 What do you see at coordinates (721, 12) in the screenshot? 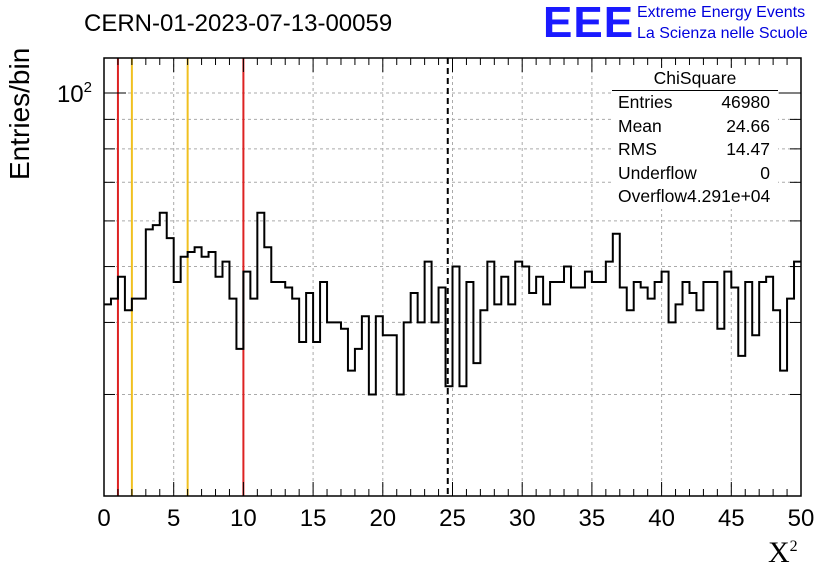
I see `logo-line-1: Extreme Energy Events` at bounding box center [721, 12].